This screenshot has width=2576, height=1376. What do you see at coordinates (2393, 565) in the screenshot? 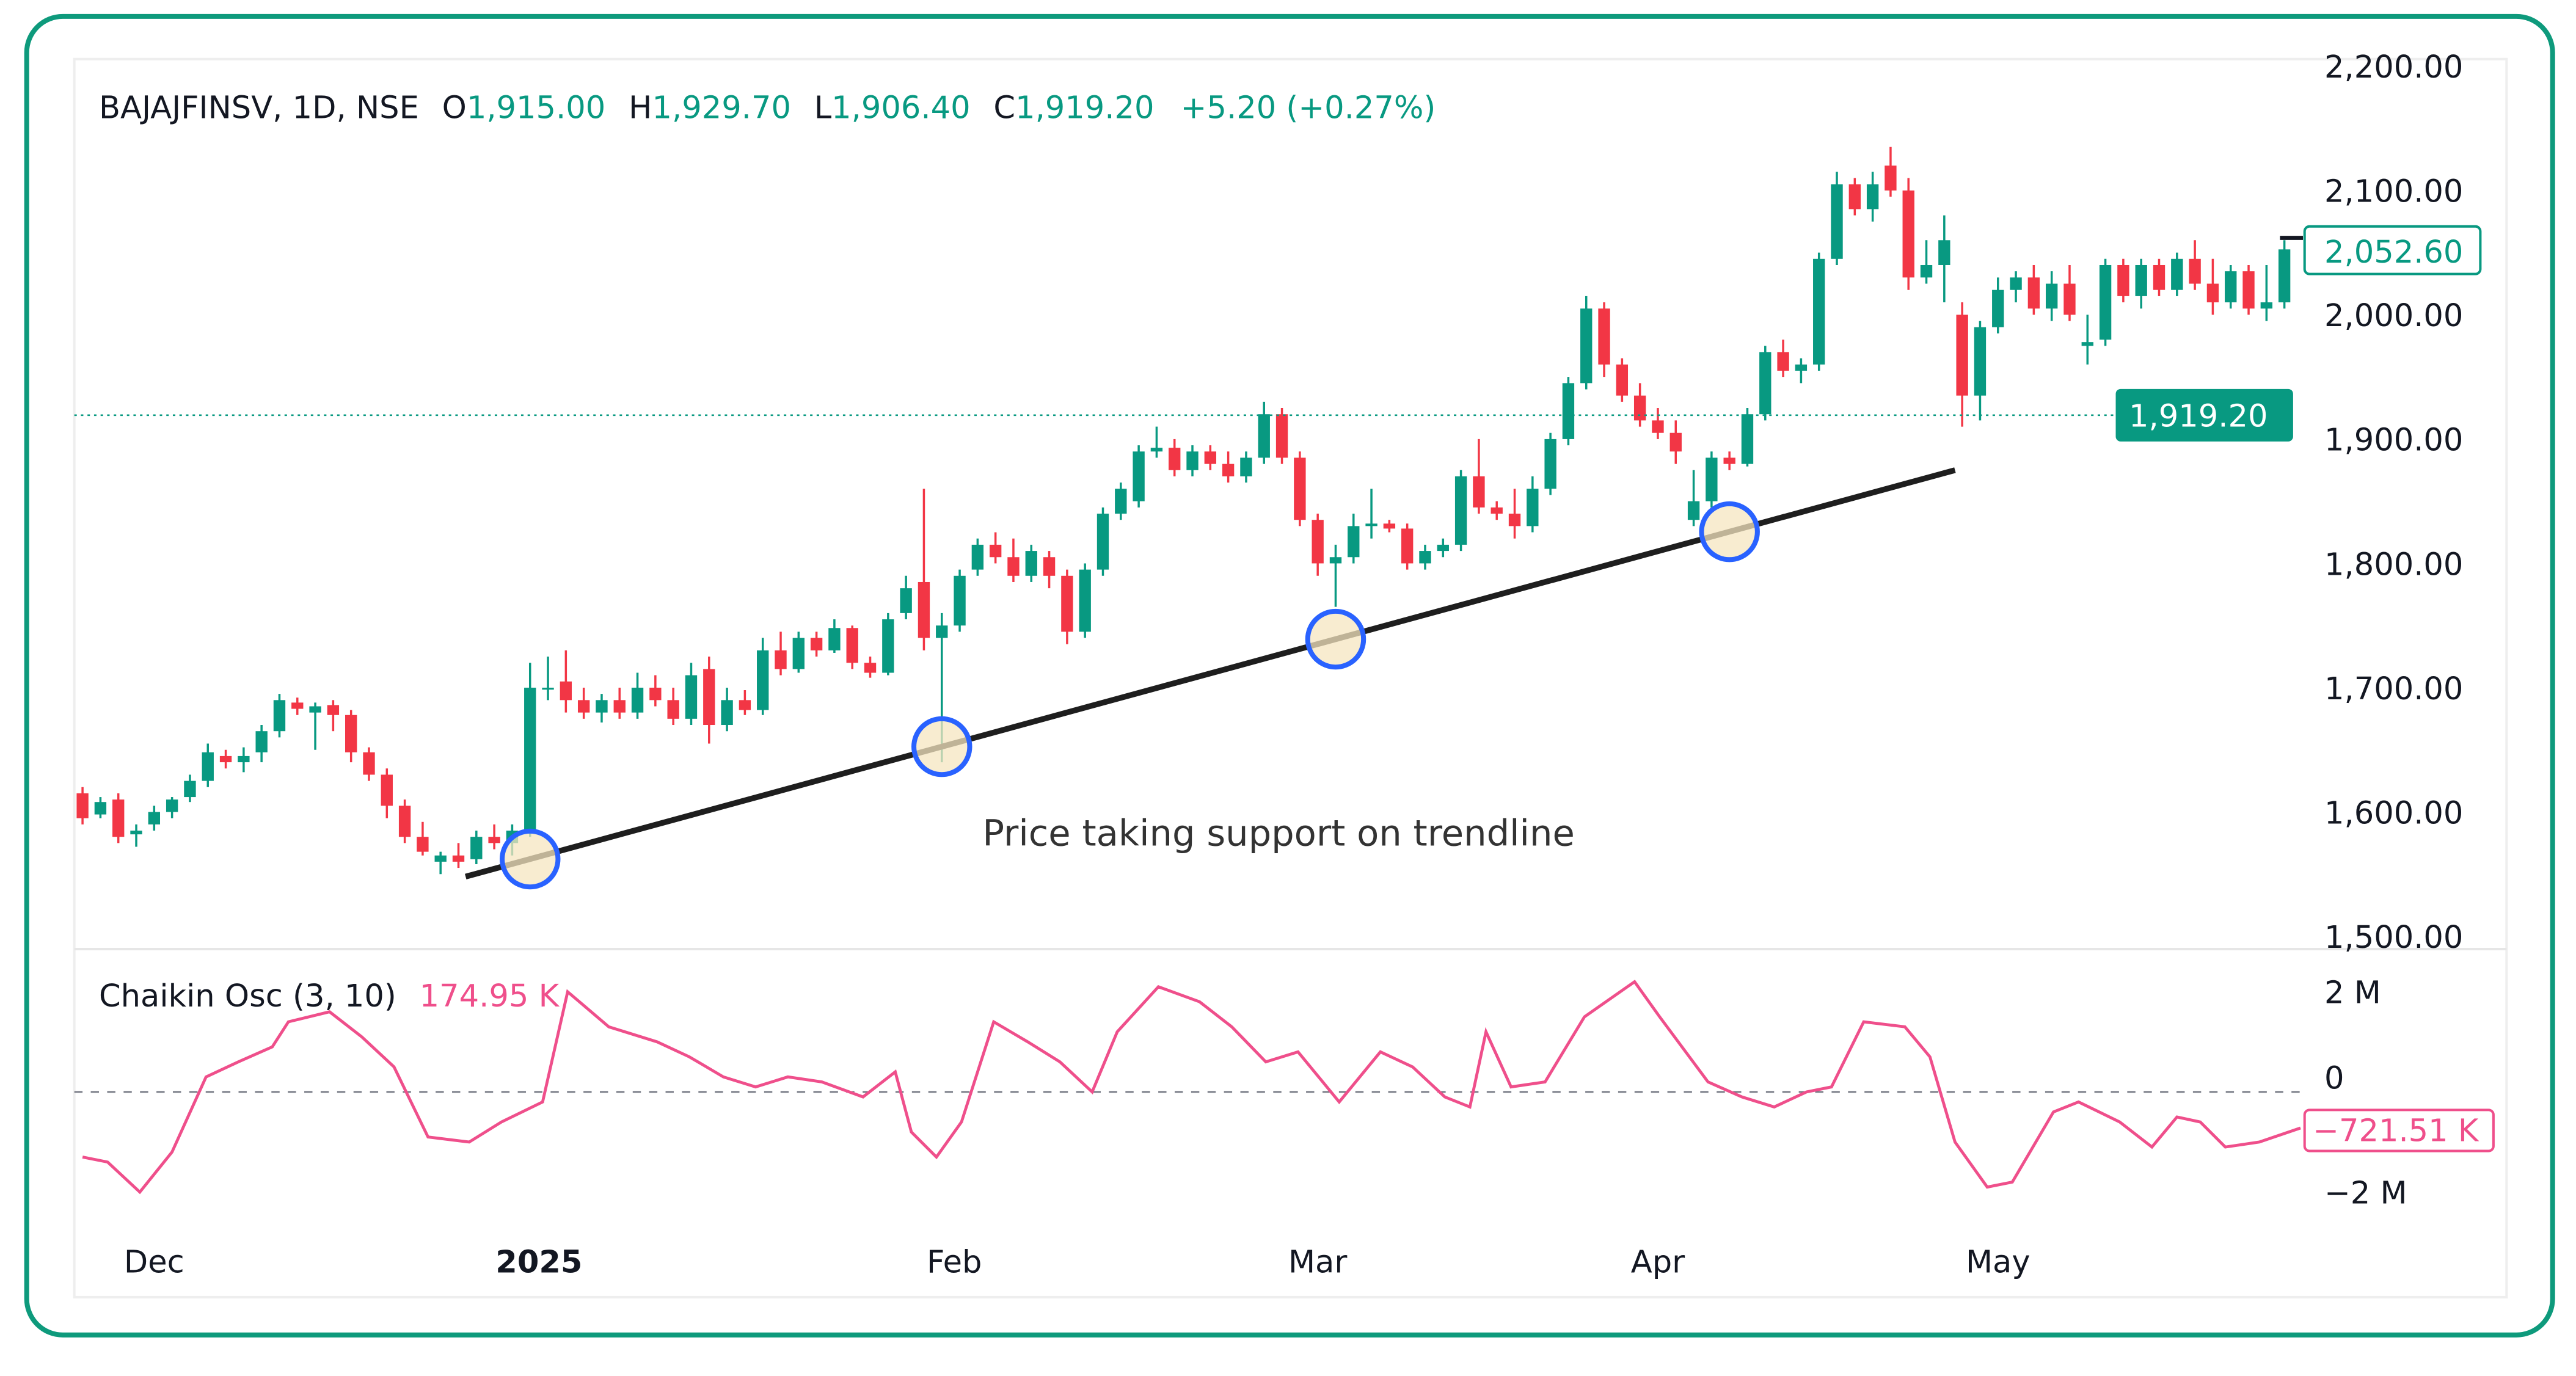
I see `price-tick-label: 1,800.00` at bounding box center [2393, 565].